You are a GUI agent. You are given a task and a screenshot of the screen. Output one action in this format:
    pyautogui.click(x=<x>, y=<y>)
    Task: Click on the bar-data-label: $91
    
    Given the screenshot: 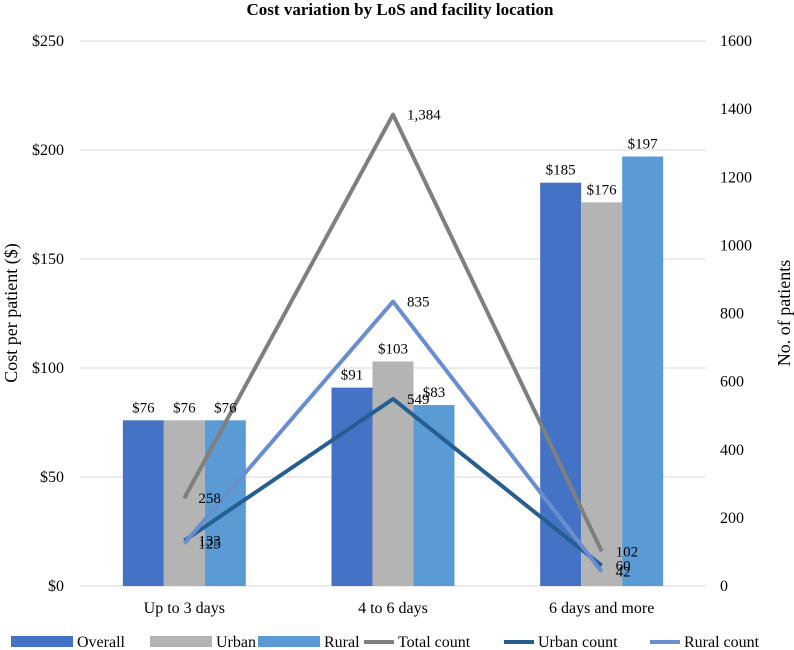 What is the action you would take?
    pyautogui.click(x=352, y=376)
    